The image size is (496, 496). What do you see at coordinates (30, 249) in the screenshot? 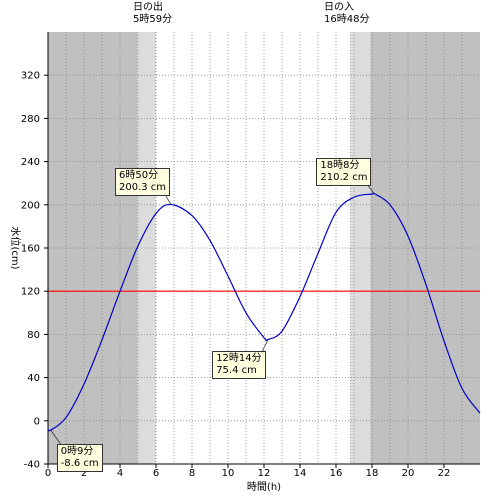
I see `y-tick-label: 160` at bounding box center [30, 249].